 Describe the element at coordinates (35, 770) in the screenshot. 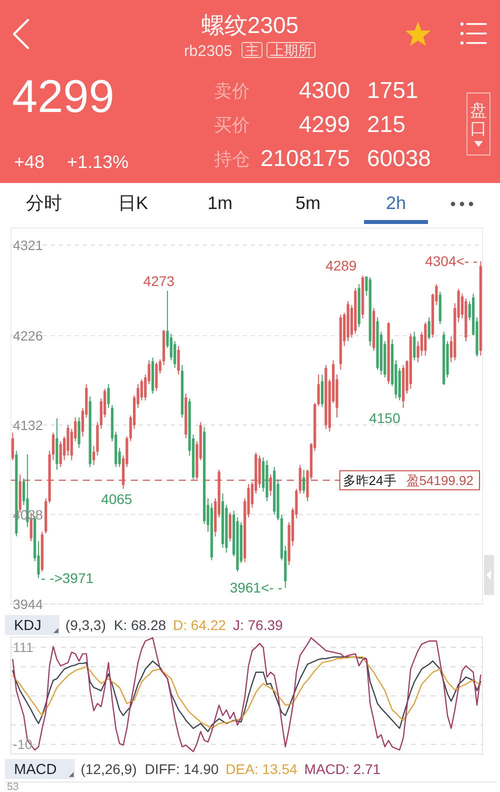

I see `text: MACD` at that location.